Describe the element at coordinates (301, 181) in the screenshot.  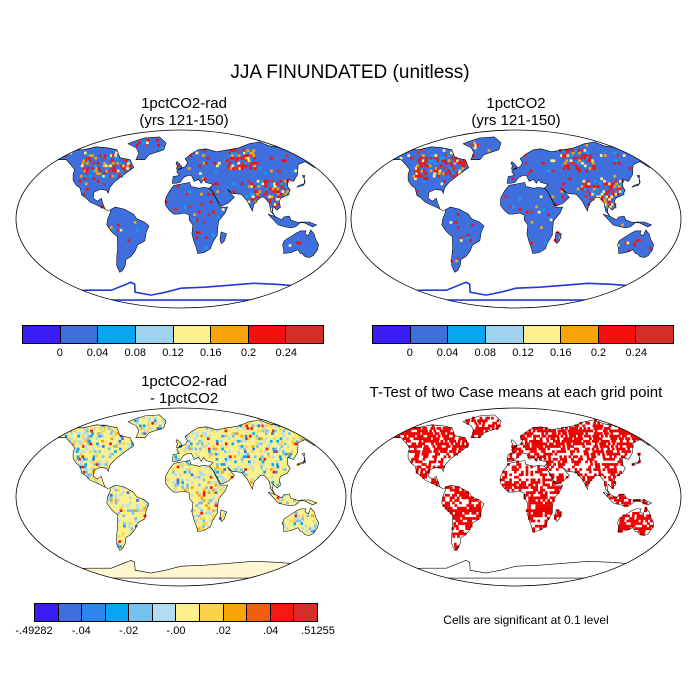
I see `land-fill` at that location.